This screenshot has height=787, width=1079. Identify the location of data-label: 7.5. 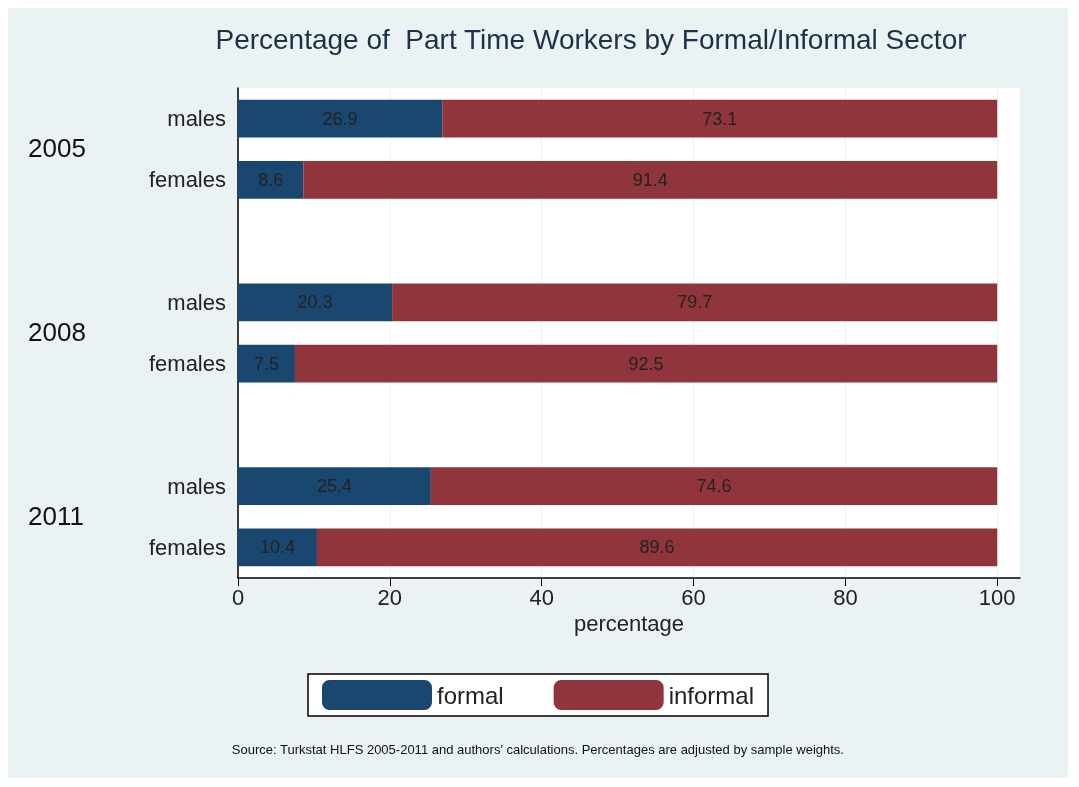
(266, 363).